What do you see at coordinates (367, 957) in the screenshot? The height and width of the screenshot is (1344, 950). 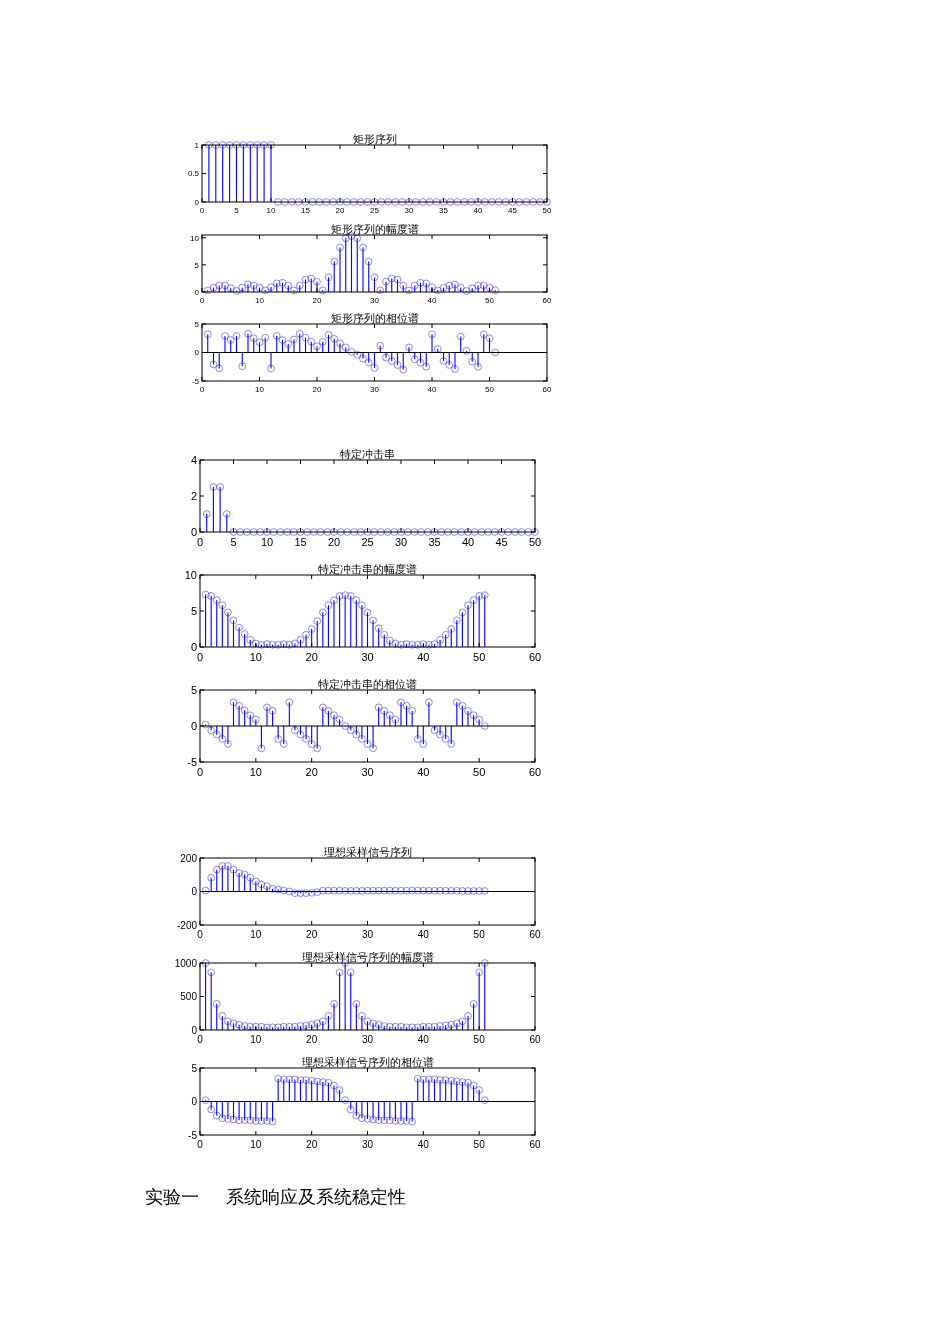 I see `chart-title: 理想采样信号序列的幅度谱` at bounding box center [367, 957].